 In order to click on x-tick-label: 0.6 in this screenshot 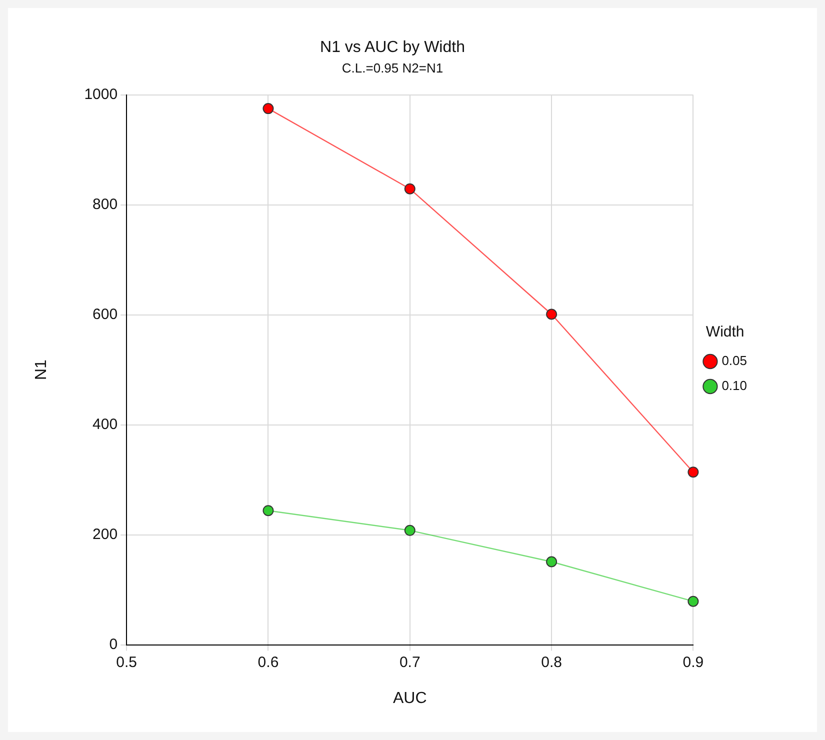, I will do `click(268, 662)`.